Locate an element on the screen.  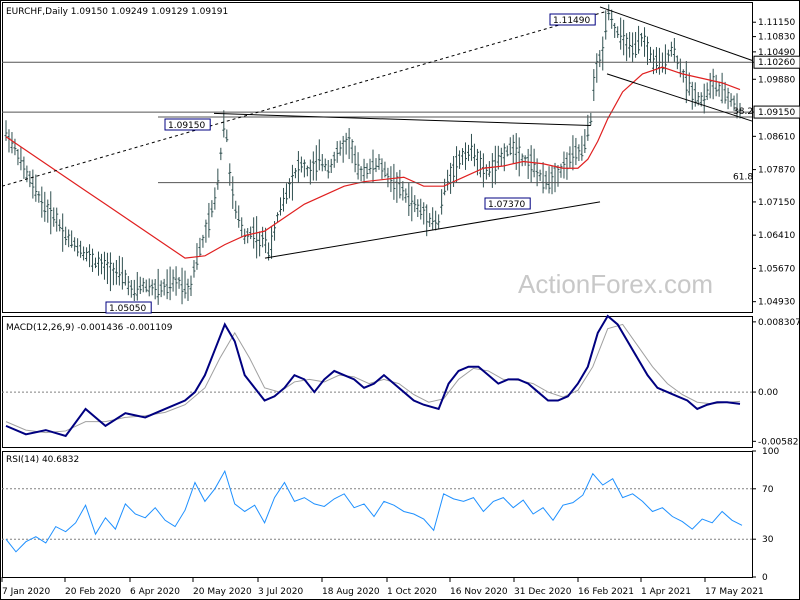
x-tick-label: 20 Feb 2020 is located at coordinates (93, 592).